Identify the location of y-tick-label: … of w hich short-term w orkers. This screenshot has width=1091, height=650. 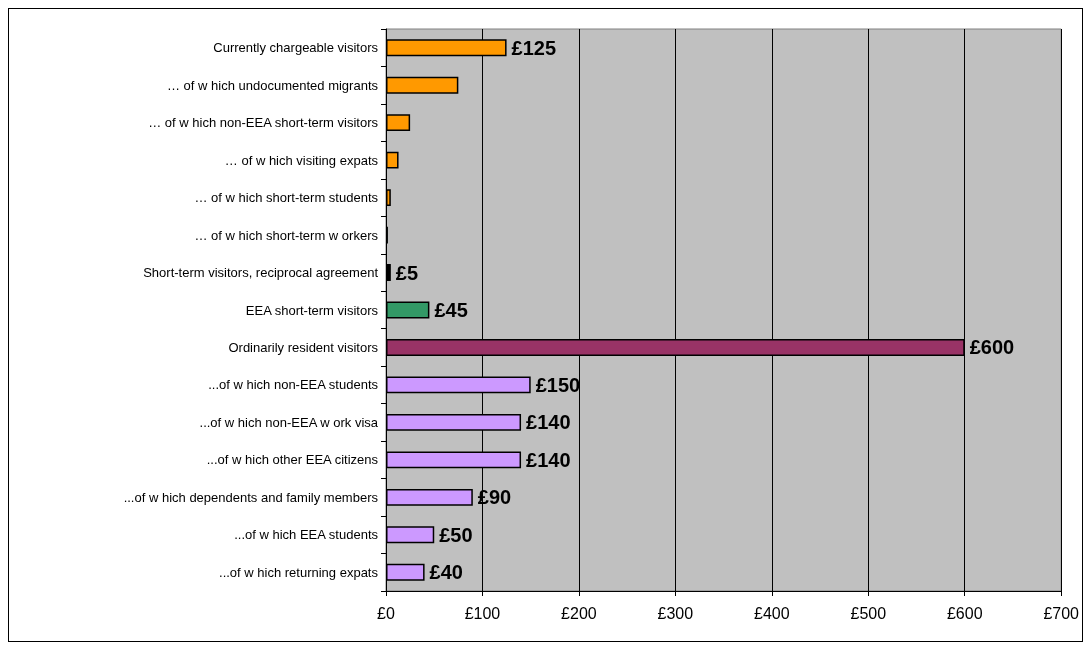
(286, 235).